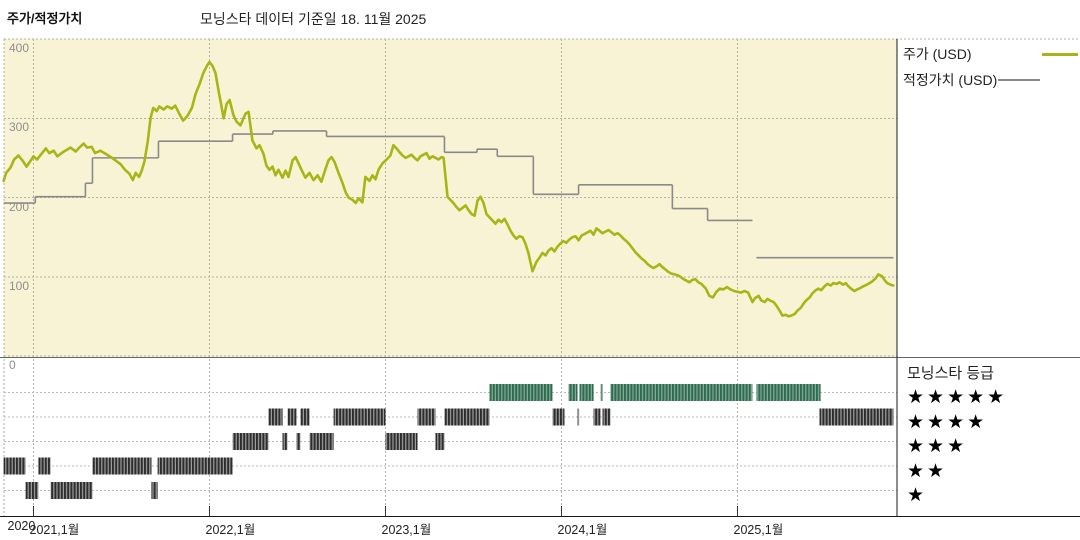 Image resolution: width=1080 pixels, height=540 pixels. I want to click on ratings-legend-title: 모닝스타 등급, so click(950, 373).